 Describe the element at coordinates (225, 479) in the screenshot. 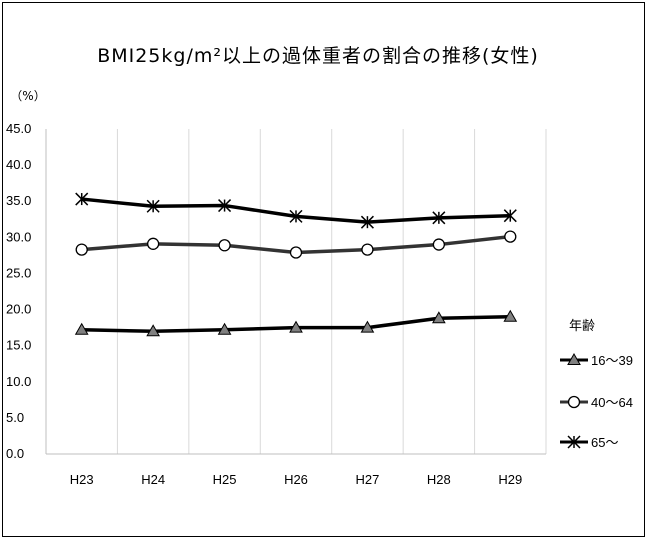

I see `x-tick-label: H25` at that location.